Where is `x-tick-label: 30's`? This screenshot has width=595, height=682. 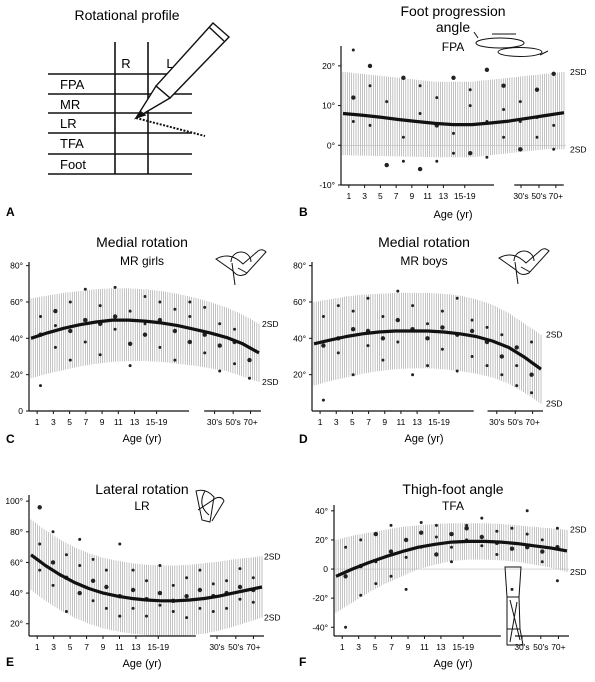 x-tick-label: 30's is located at coordinates (216, 647).